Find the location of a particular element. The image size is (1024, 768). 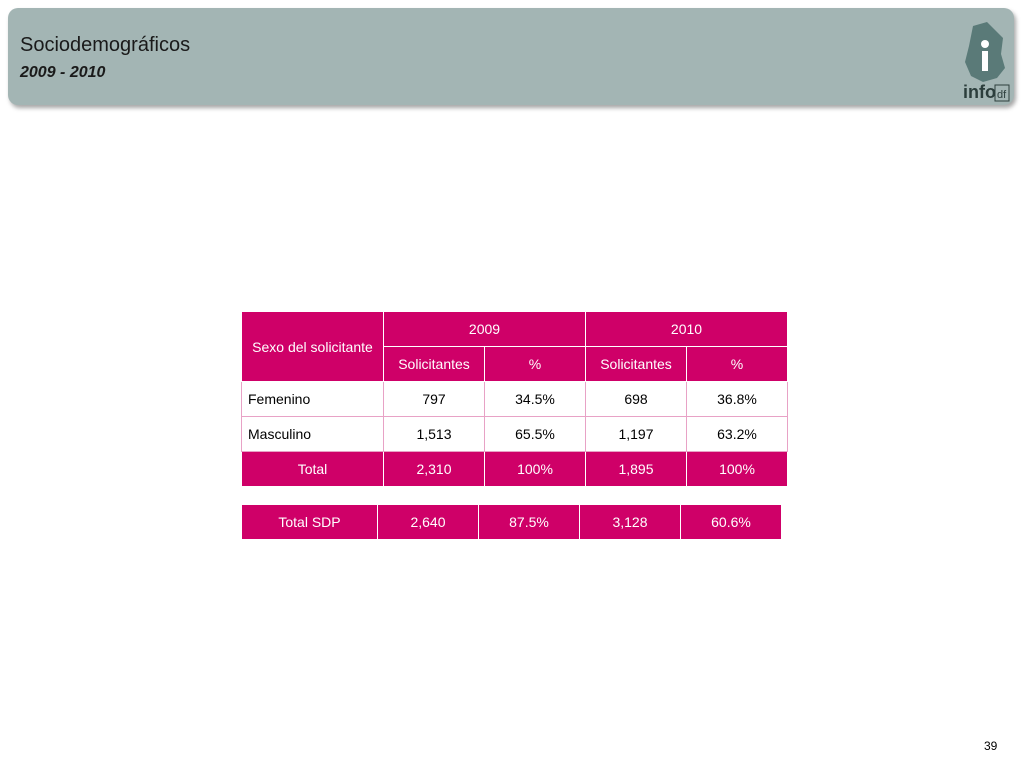

table-cell: 60.6% is located at coordinates (731, 522).